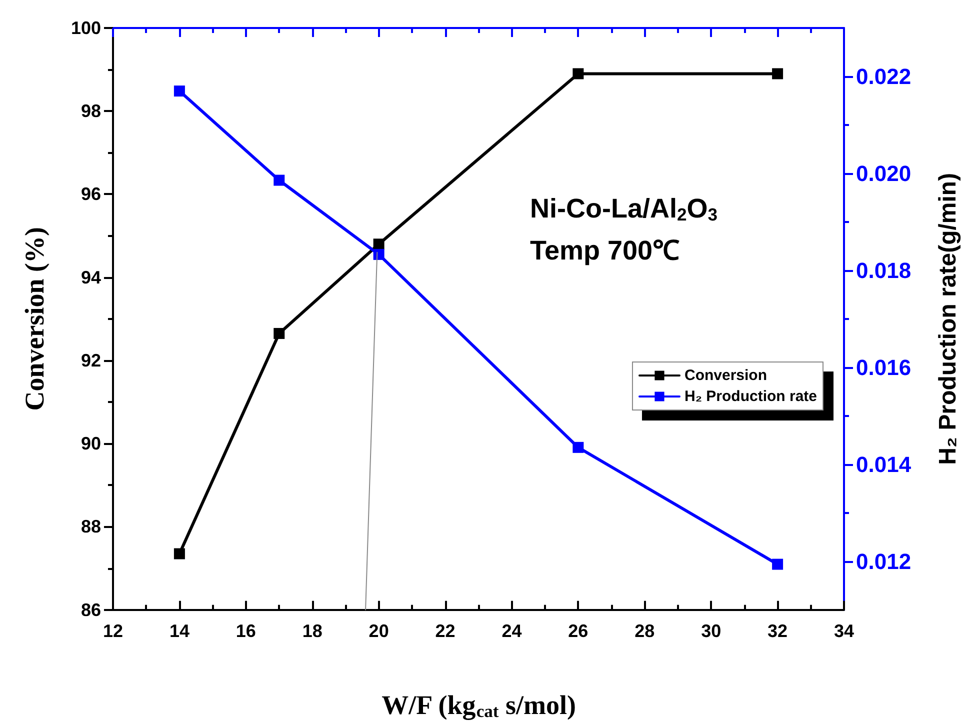 The image size is (968, 725). I want to click on y-tick-label: 88, so click(90, 526).